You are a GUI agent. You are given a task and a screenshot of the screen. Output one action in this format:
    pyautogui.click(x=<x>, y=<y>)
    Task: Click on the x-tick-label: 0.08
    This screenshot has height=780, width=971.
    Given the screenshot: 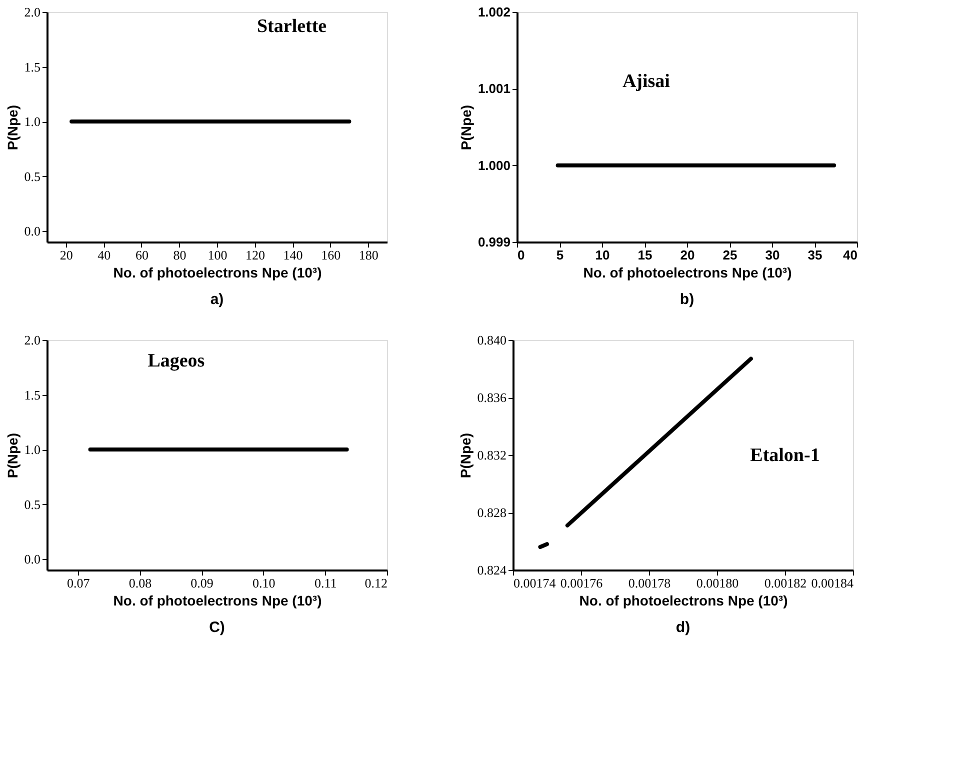 What is the action you would take?
    pyautogui.click(x=140, y=583)
    